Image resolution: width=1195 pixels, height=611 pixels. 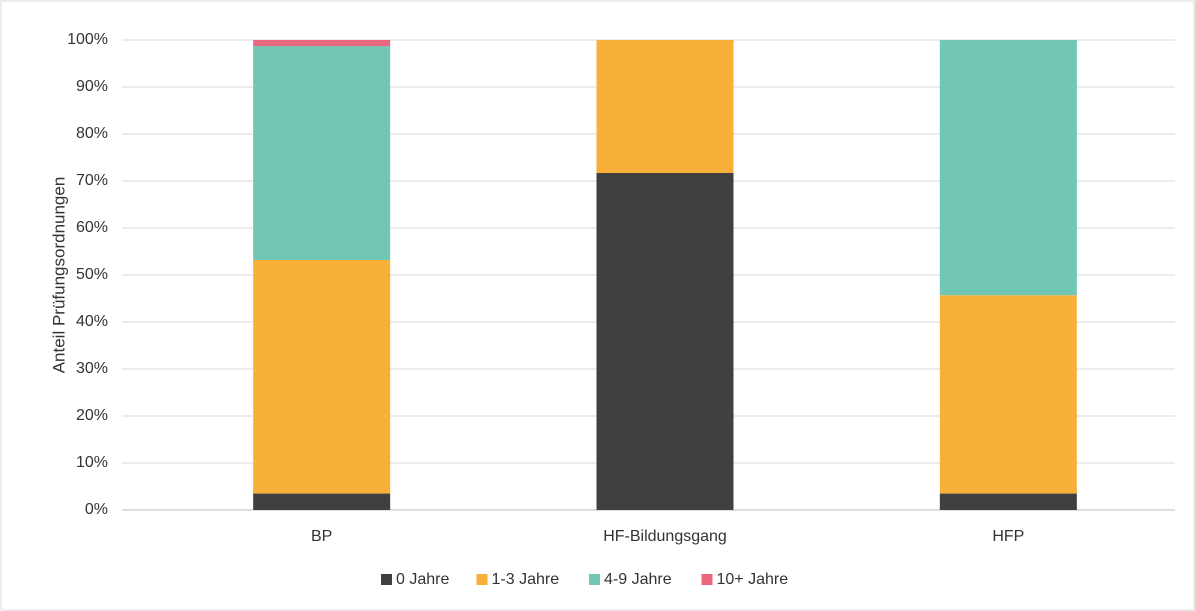 What do you see at coordinates (321, 536) in the screenshot?
I see `x-tick-label: BP` at bounding box center [321, 536].